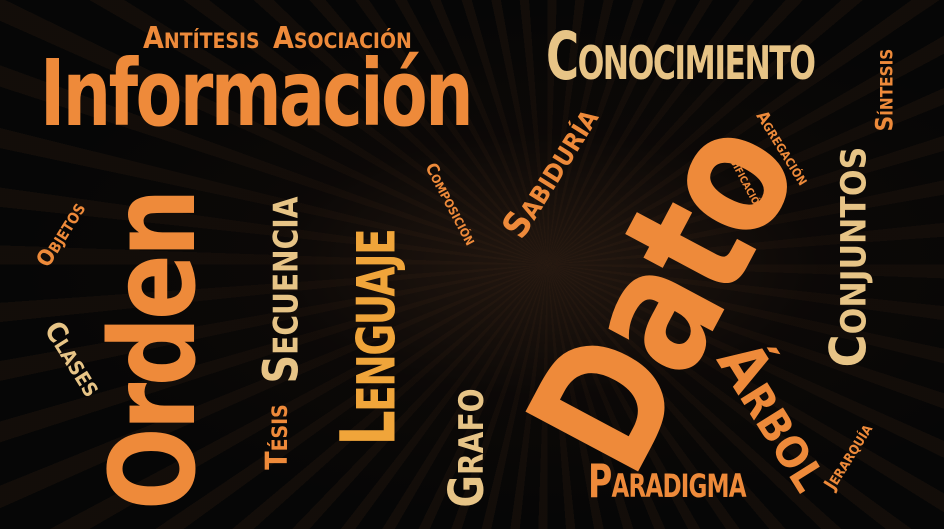 The width and height of the screenshot is (944, 529). Describe the element at coordinates (201, 38) in the screenshot. I see `word-antitesis: Antítesis` at that location.